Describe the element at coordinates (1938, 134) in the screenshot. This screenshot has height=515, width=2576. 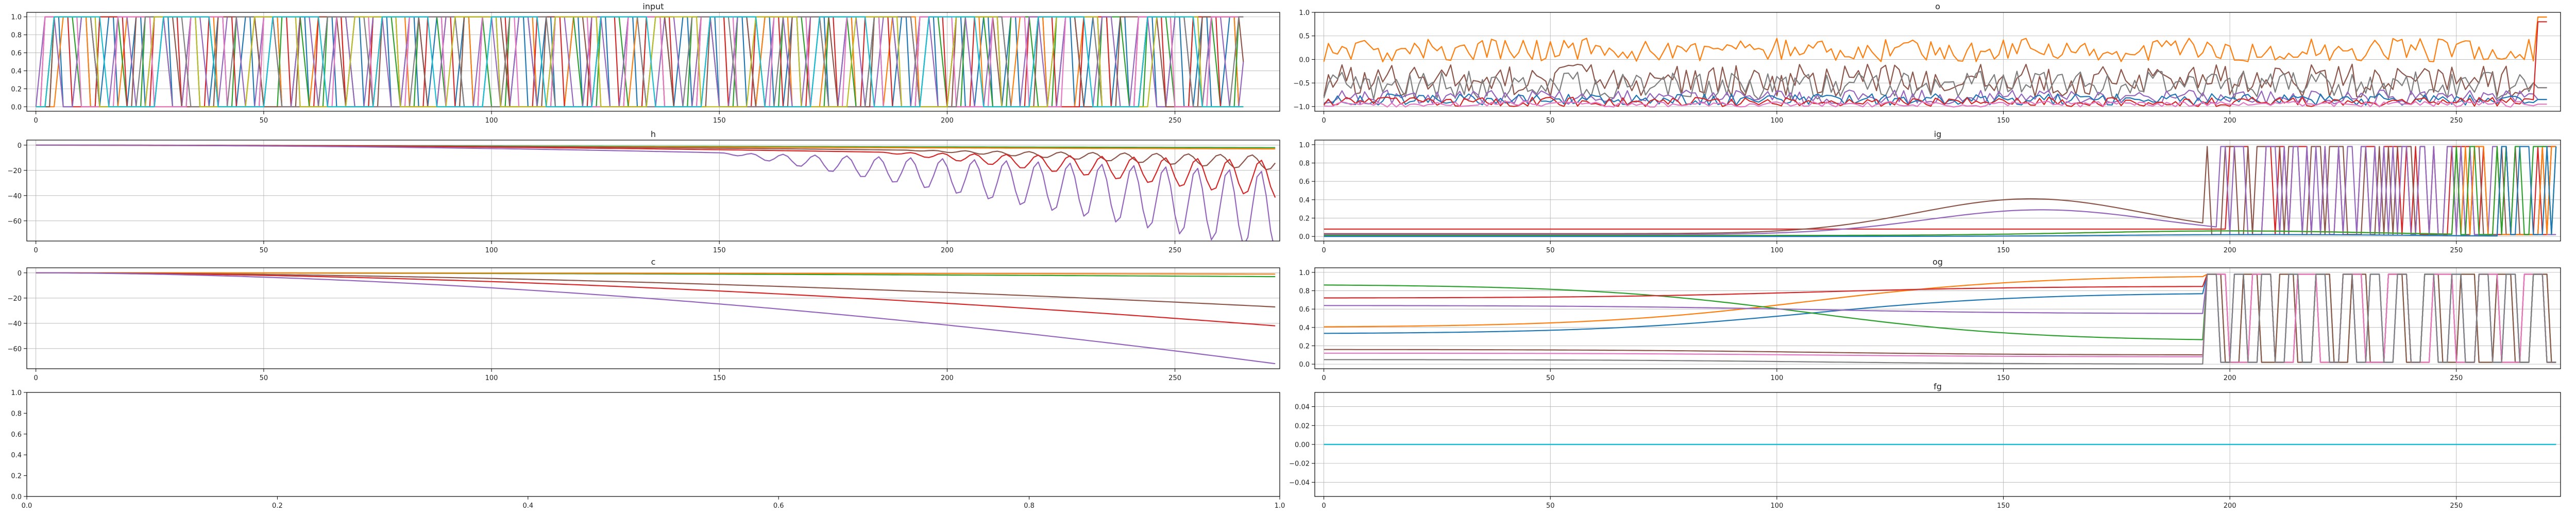
I see `subplot-title: ig` at that location.